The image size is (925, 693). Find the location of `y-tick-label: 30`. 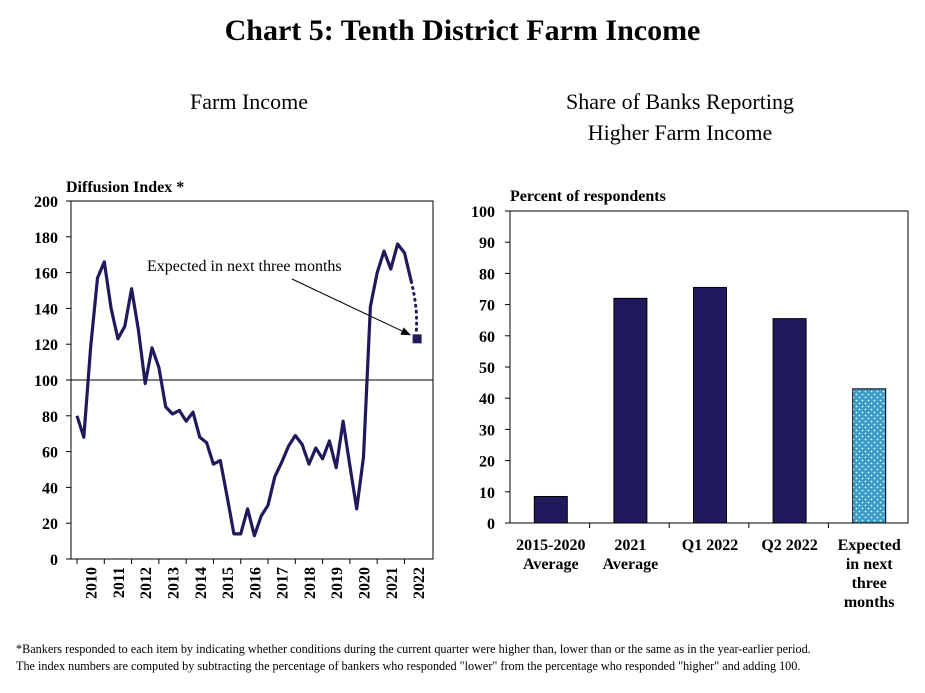

y-tick-label: 30 is located at coordinates (487, 430).